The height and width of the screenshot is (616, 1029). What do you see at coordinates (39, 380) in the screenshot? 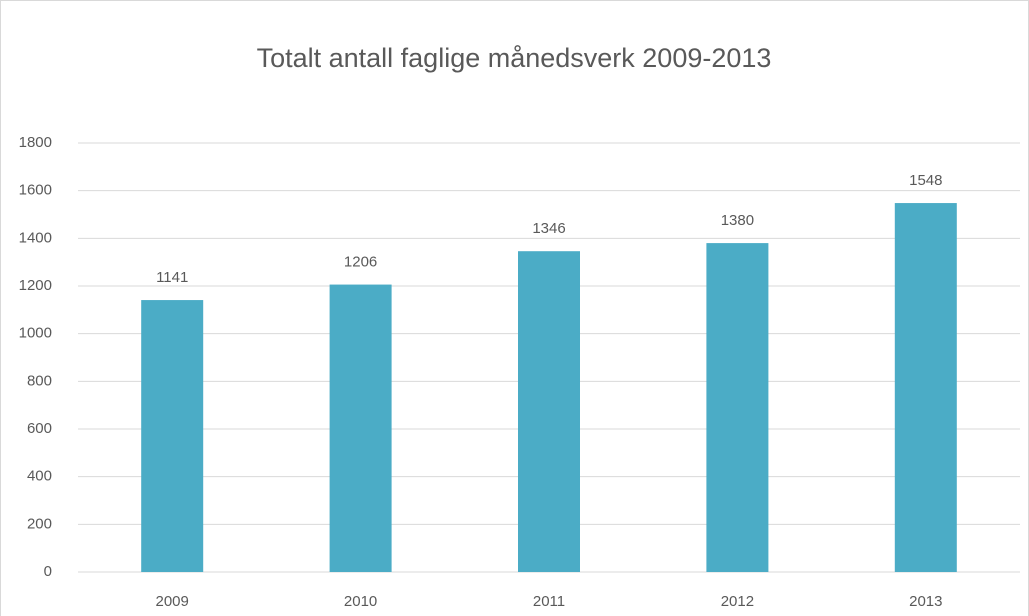
I see `y-tick-label: 800` at bounding box center [39, 380].